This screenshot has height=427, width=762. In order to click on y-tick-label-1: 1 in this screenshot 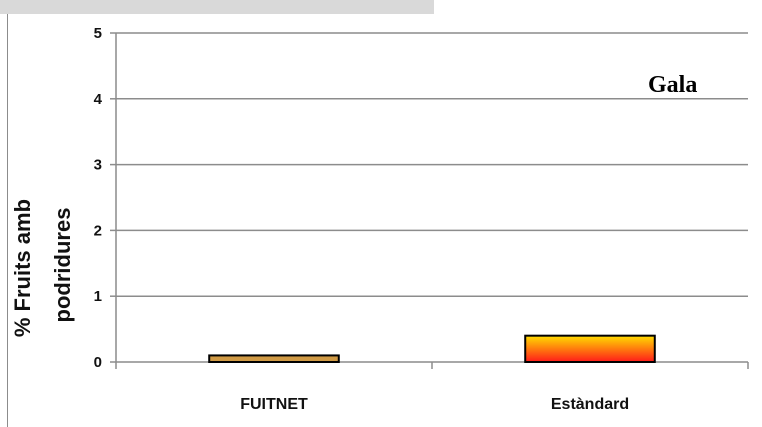, I will do `click(98, 296)`.